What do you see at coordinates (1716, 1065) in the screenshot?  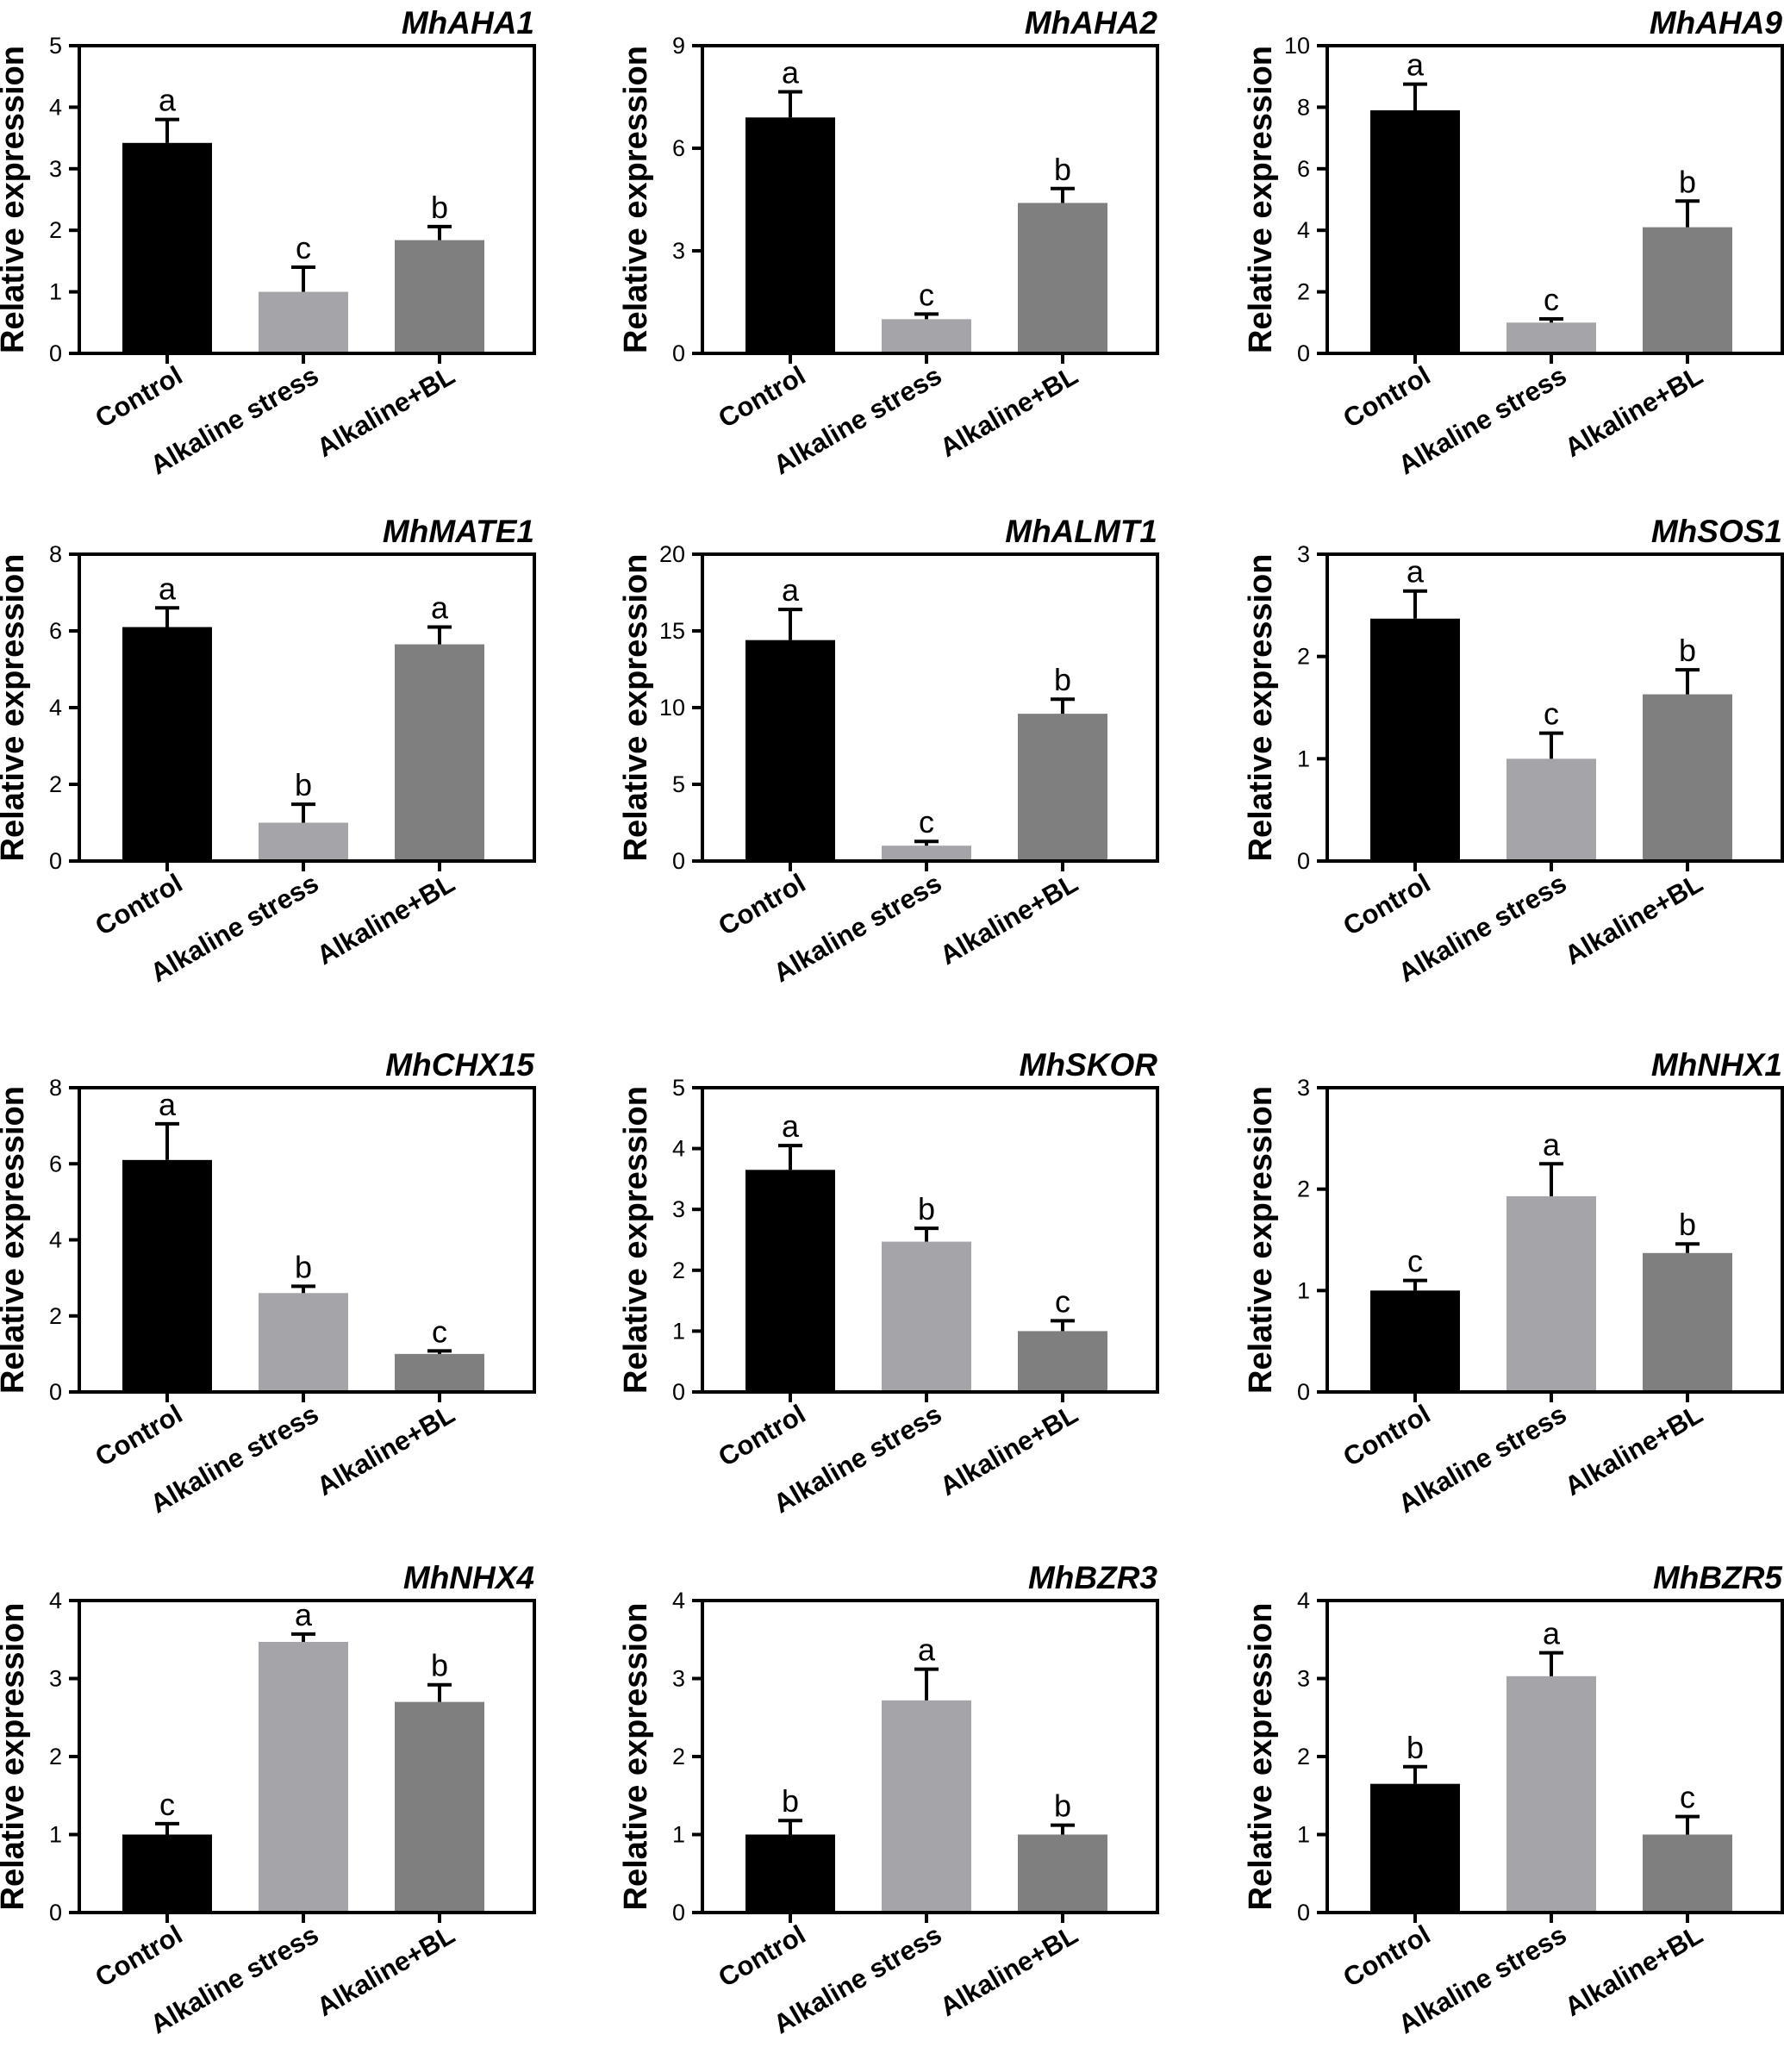 I see `chart-title: MhNHX1` at bounding box center [1716, 1065].